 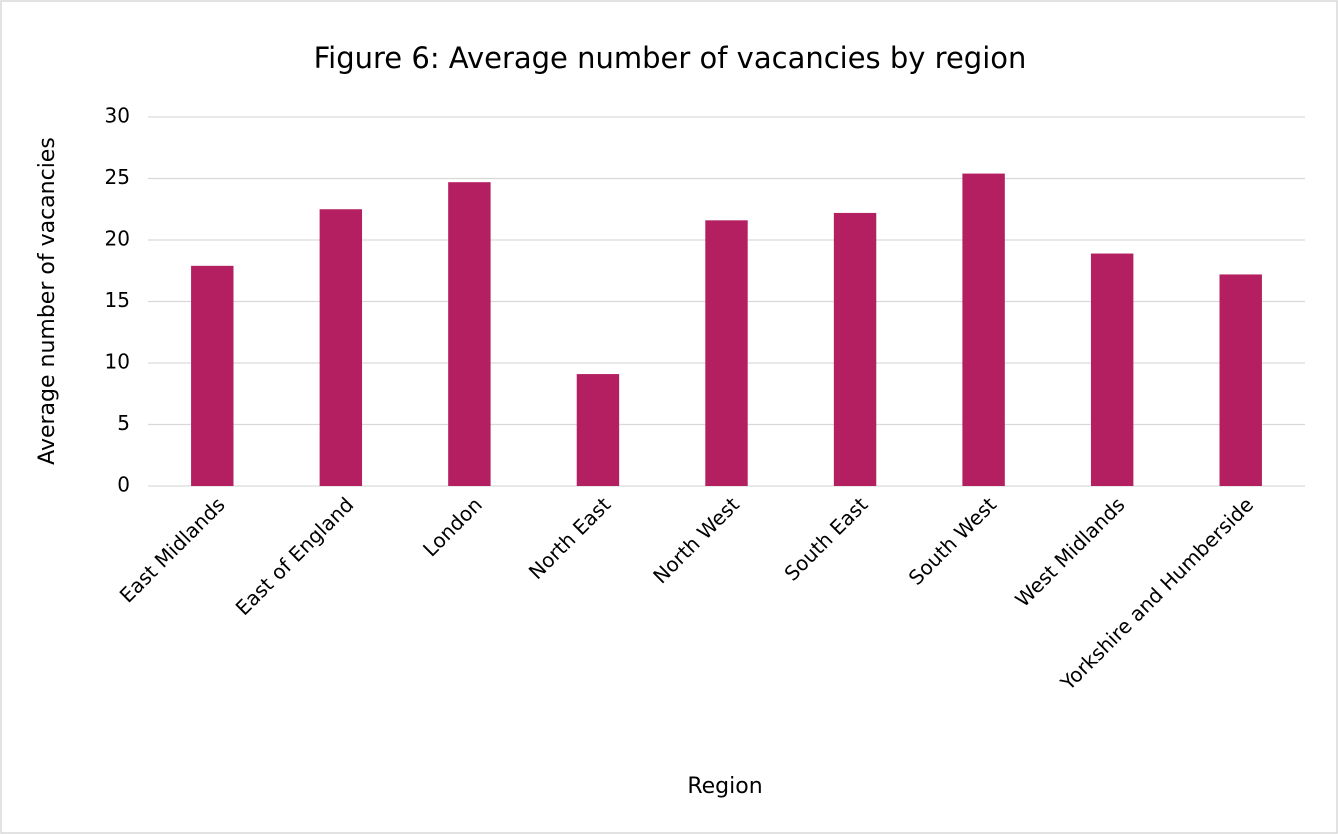 What do you see at coordinates (724, 786) in the screenshot?
I see `x-axis-title: Region` at bounding box center [724, 786].